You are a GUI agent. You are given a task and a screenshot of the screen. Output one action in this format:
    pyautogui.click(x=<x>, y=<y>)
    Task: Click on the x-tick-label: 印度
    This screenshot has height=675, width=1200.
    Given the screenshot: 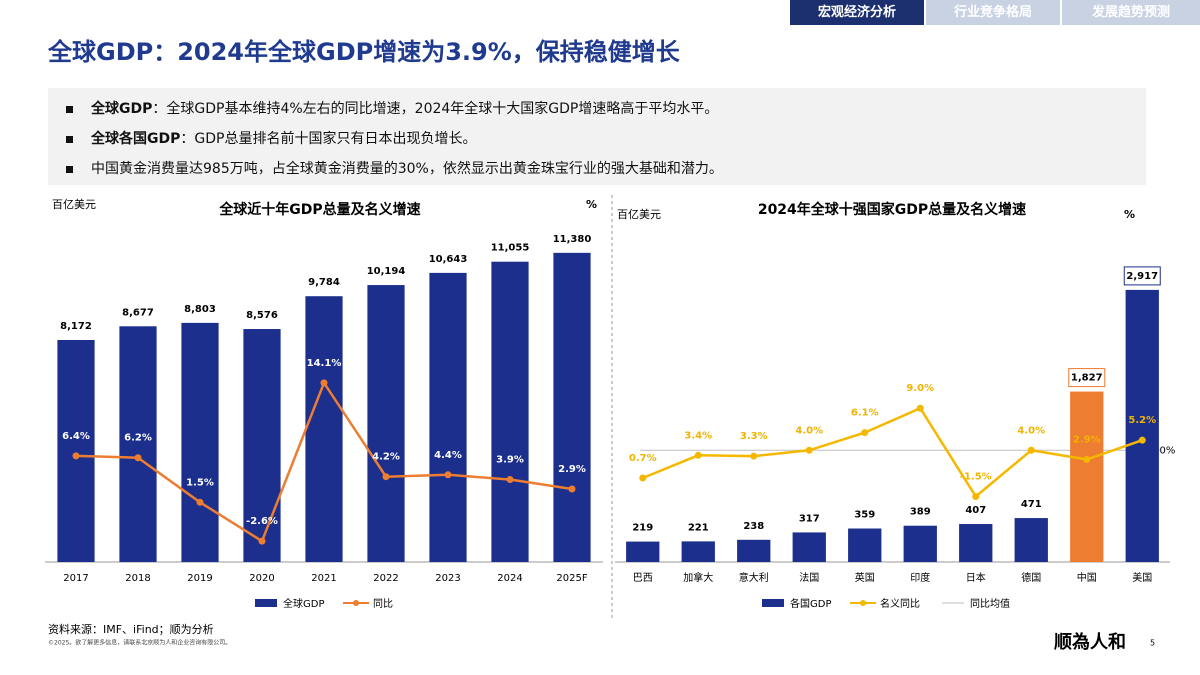 What is the action you would take?
    pyautogui.click(x=920, y=577)
    